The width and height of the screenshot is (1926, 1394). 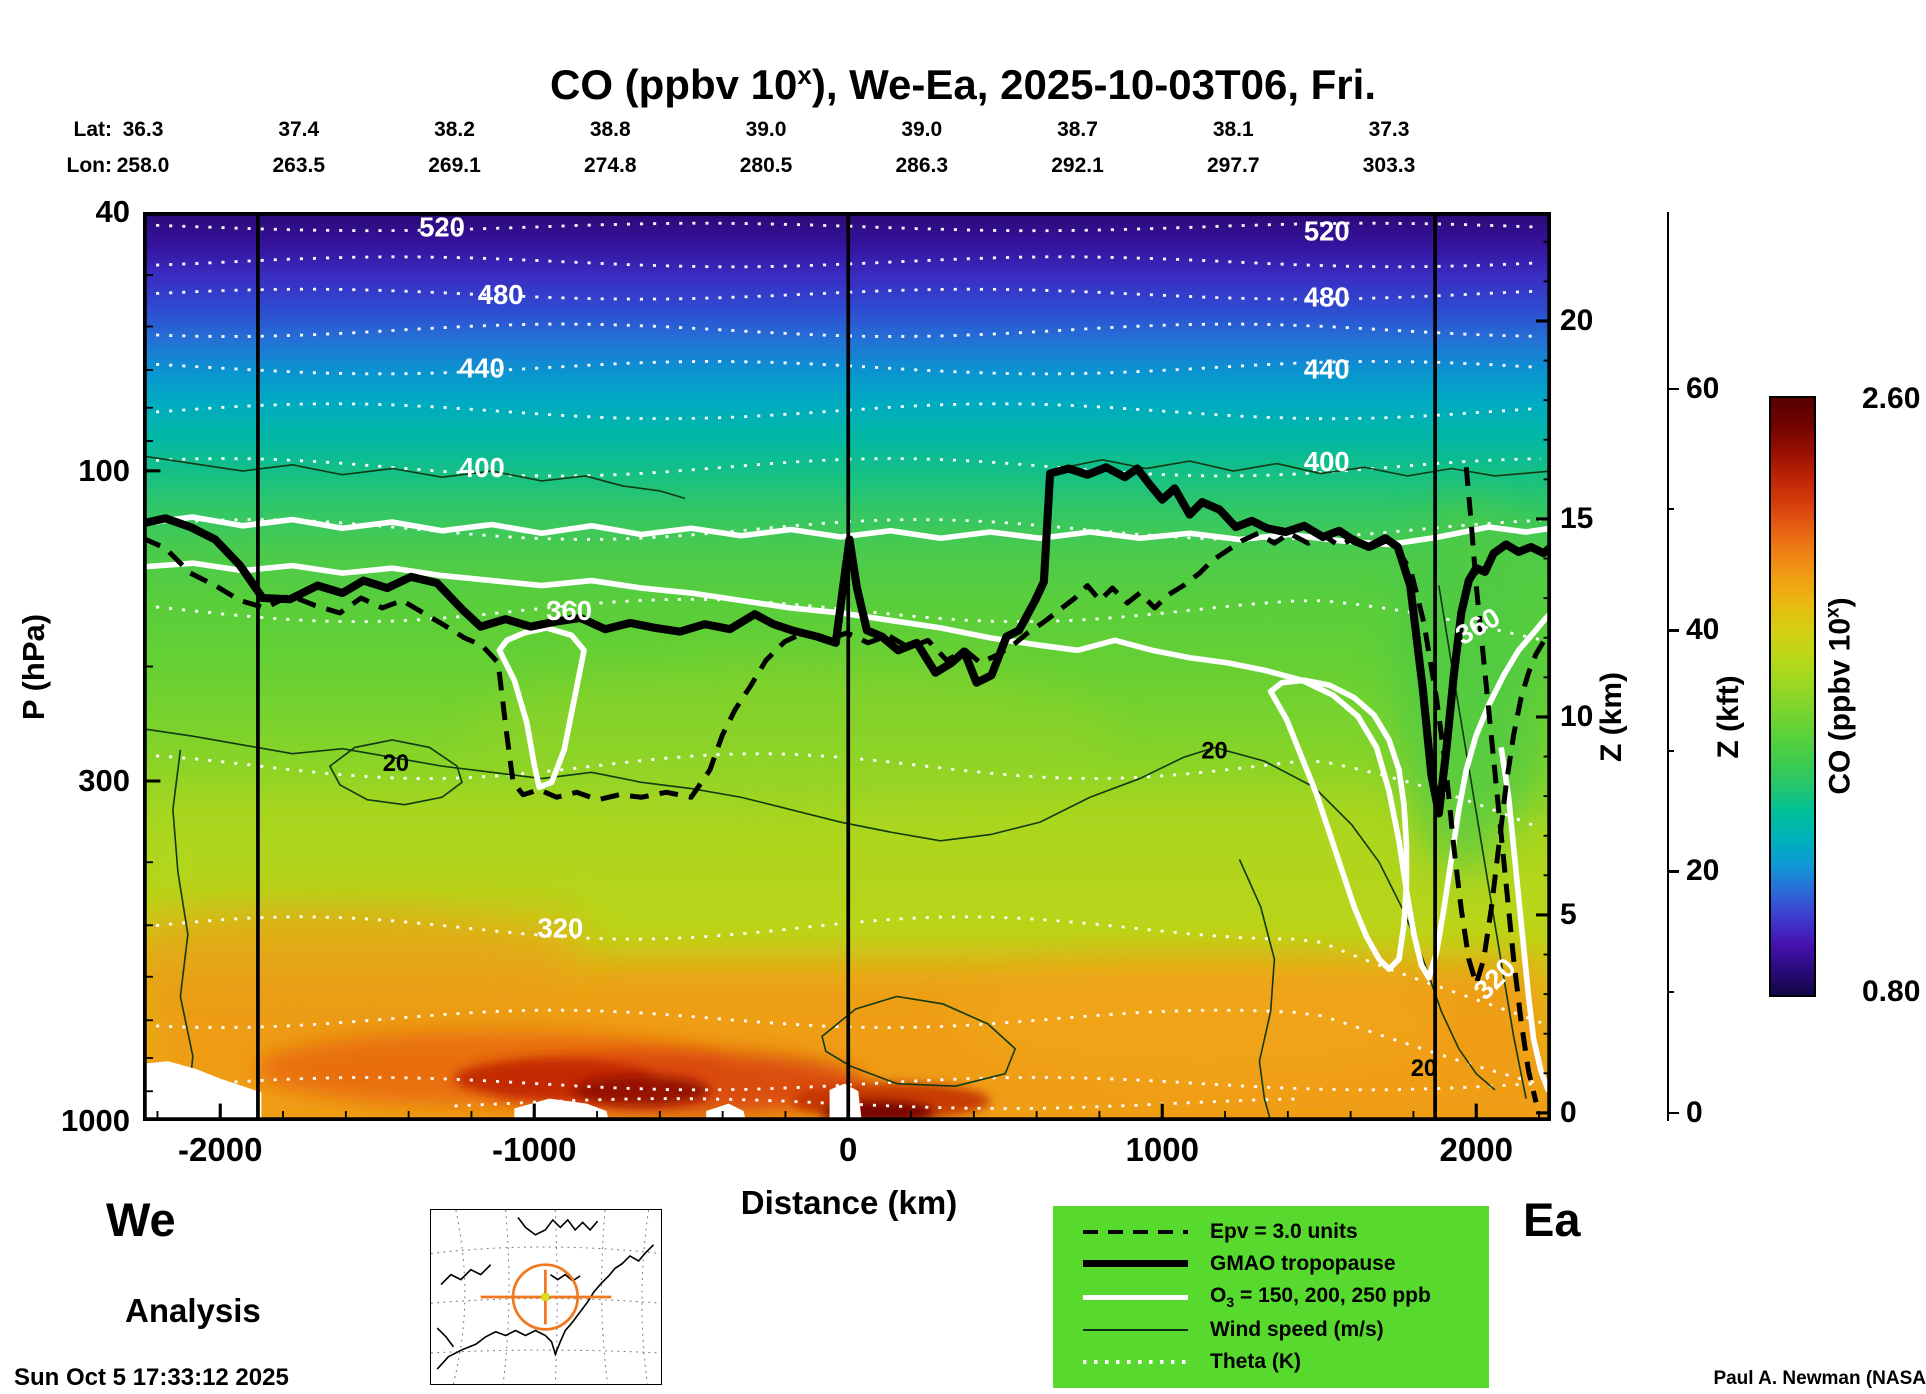 I want to click on lat-value: 37.3, so click(x=1389, y=129).